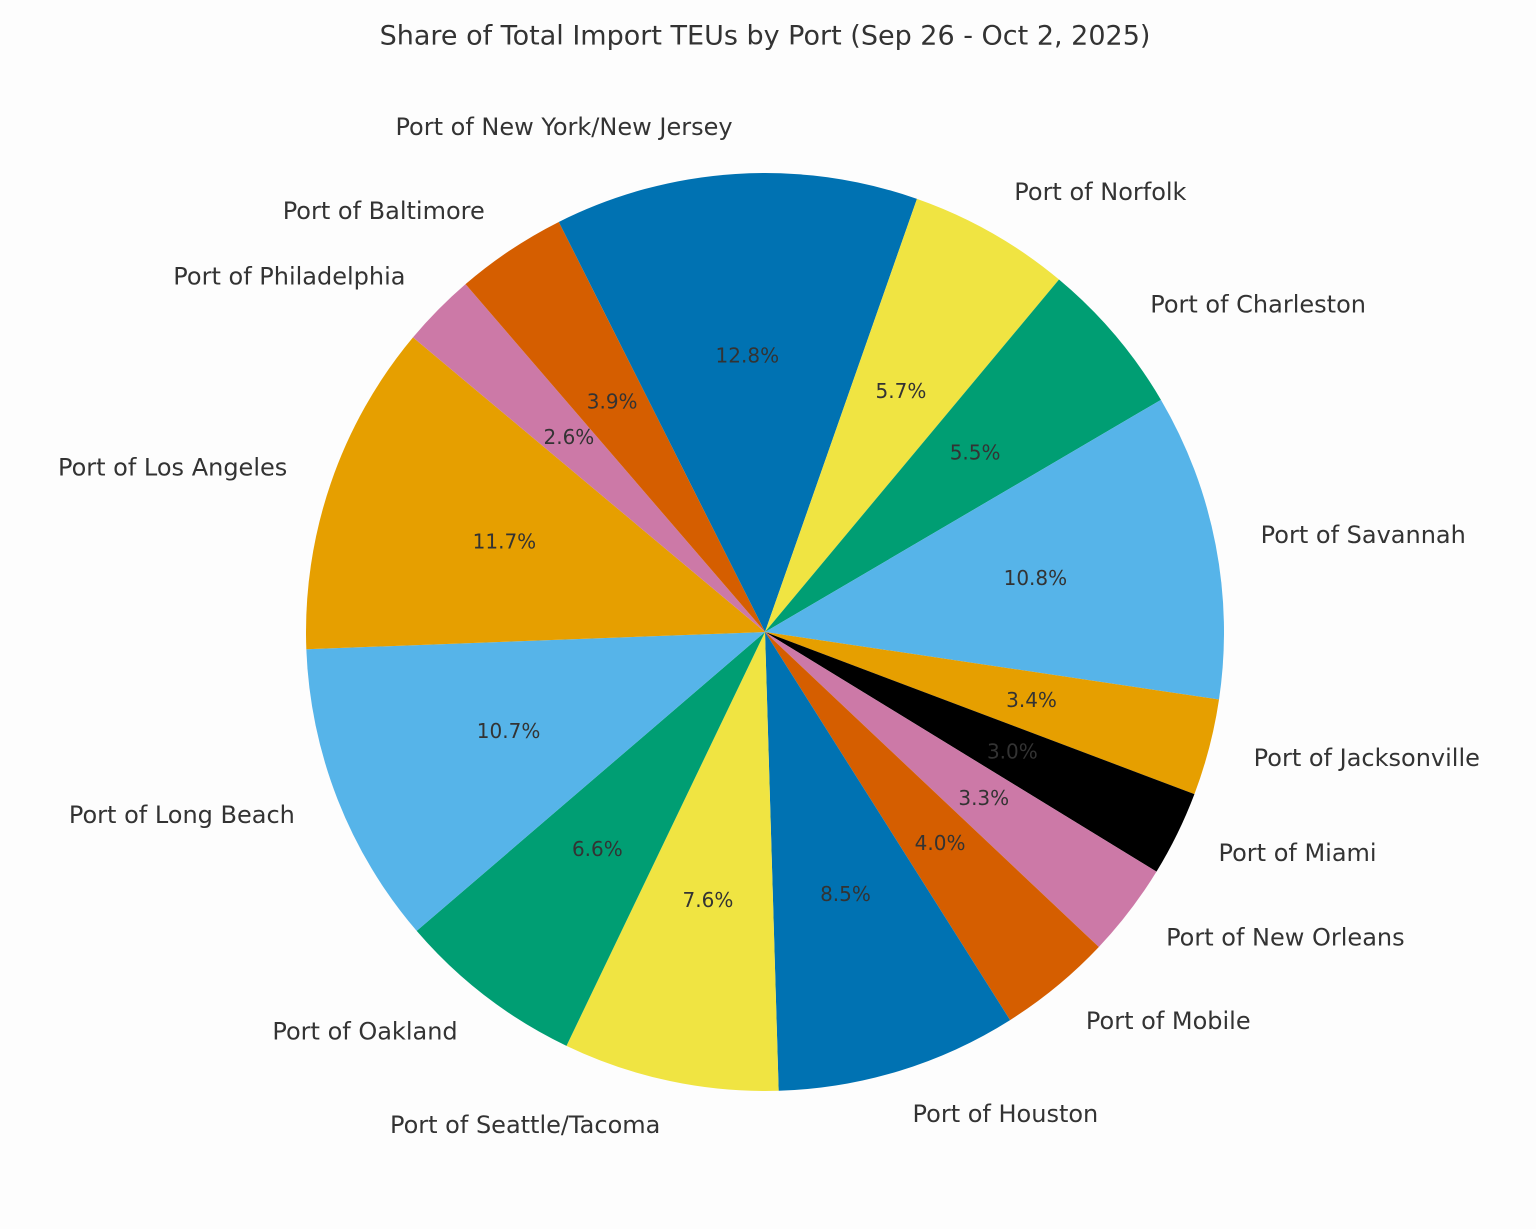 The image size is (1536, 1229). Describe the element at coordinates (1363, 535) in the screenshot. I see `slice-label: Port of Savannah` at that location.